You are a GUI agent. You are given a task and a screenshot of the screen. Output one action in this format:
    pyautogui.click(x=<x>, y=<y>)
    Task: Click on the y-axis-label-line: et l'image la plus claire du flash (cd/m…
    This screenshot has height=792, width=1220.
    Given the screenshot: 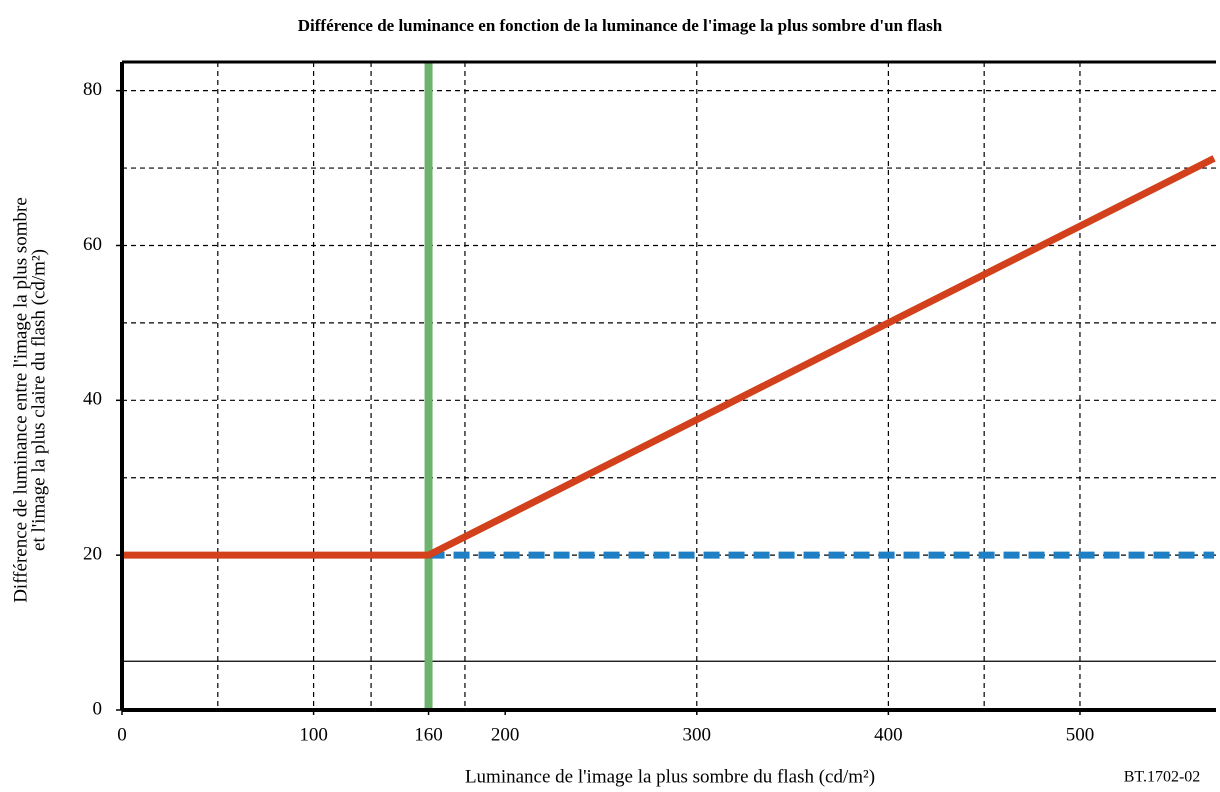 What is the action you would take?
    pyautogui.click(x=38, y=400)
    